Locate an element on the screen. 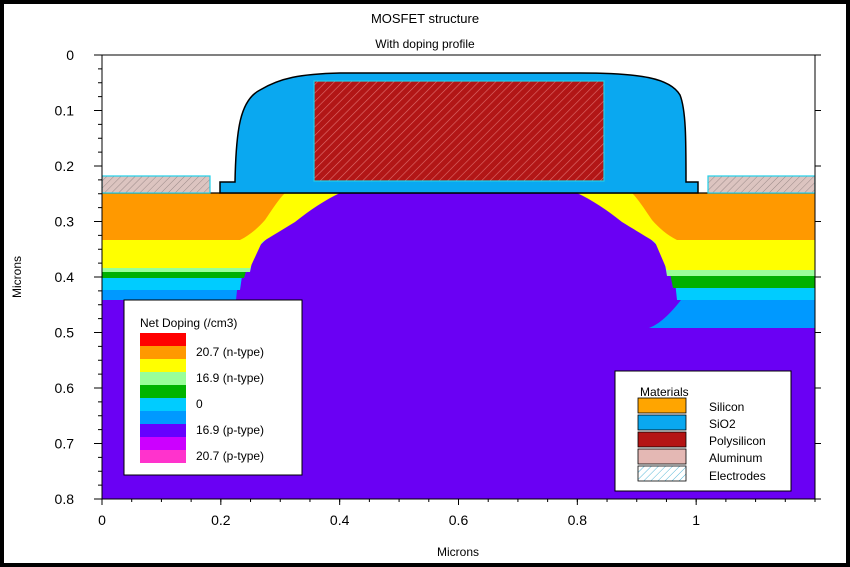 The height and width of the screenshot is (567, 850). material-swatch-polysilicon is located at coordinates (662, 439).